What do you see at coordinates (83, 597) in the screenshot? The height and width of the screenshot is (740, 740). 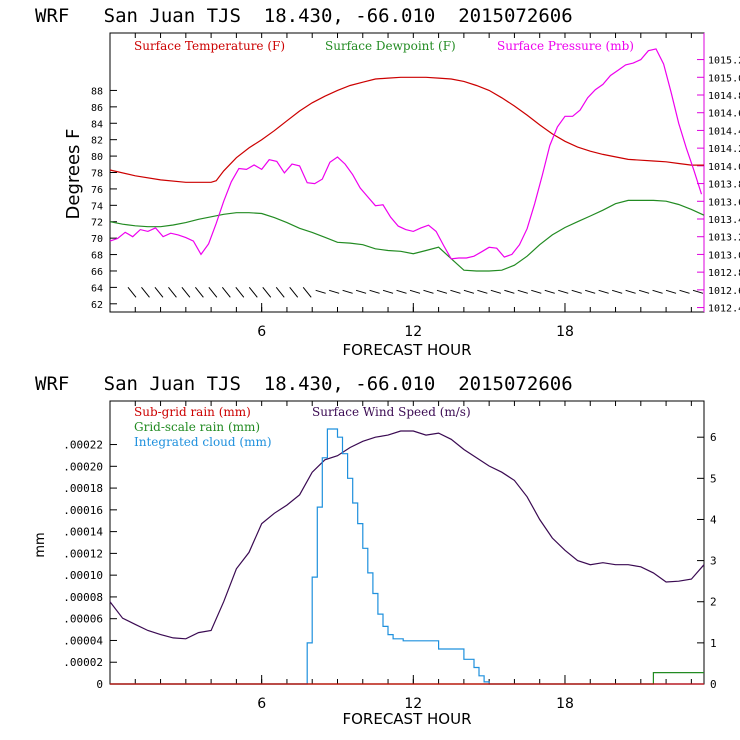 I see `bottom-y-tick-label: .00008` at bounding box center [83, 597].